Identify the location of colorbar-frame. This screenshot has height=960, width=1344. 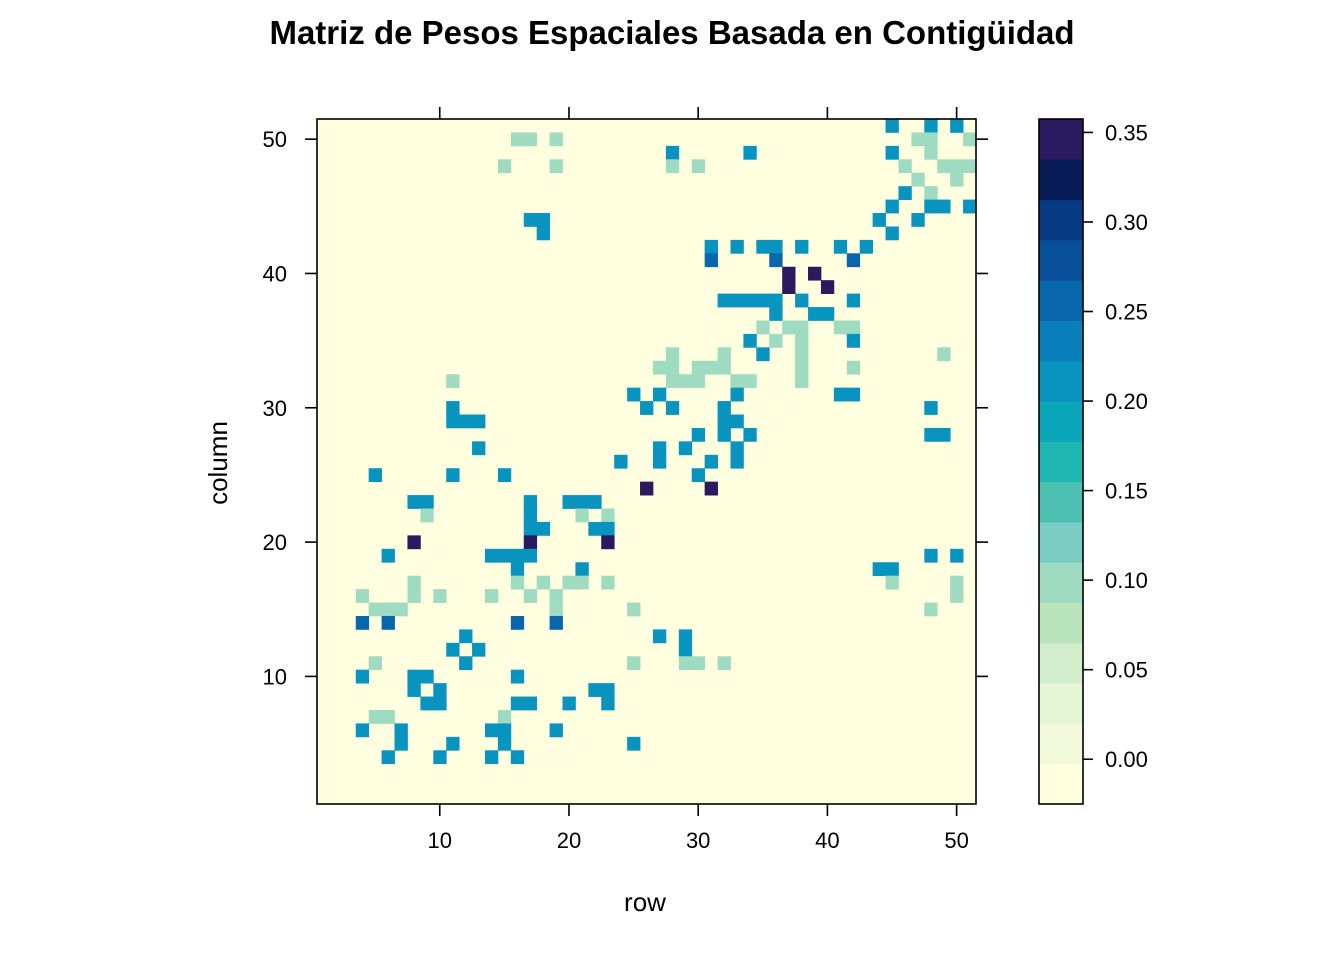
(1061, 461).